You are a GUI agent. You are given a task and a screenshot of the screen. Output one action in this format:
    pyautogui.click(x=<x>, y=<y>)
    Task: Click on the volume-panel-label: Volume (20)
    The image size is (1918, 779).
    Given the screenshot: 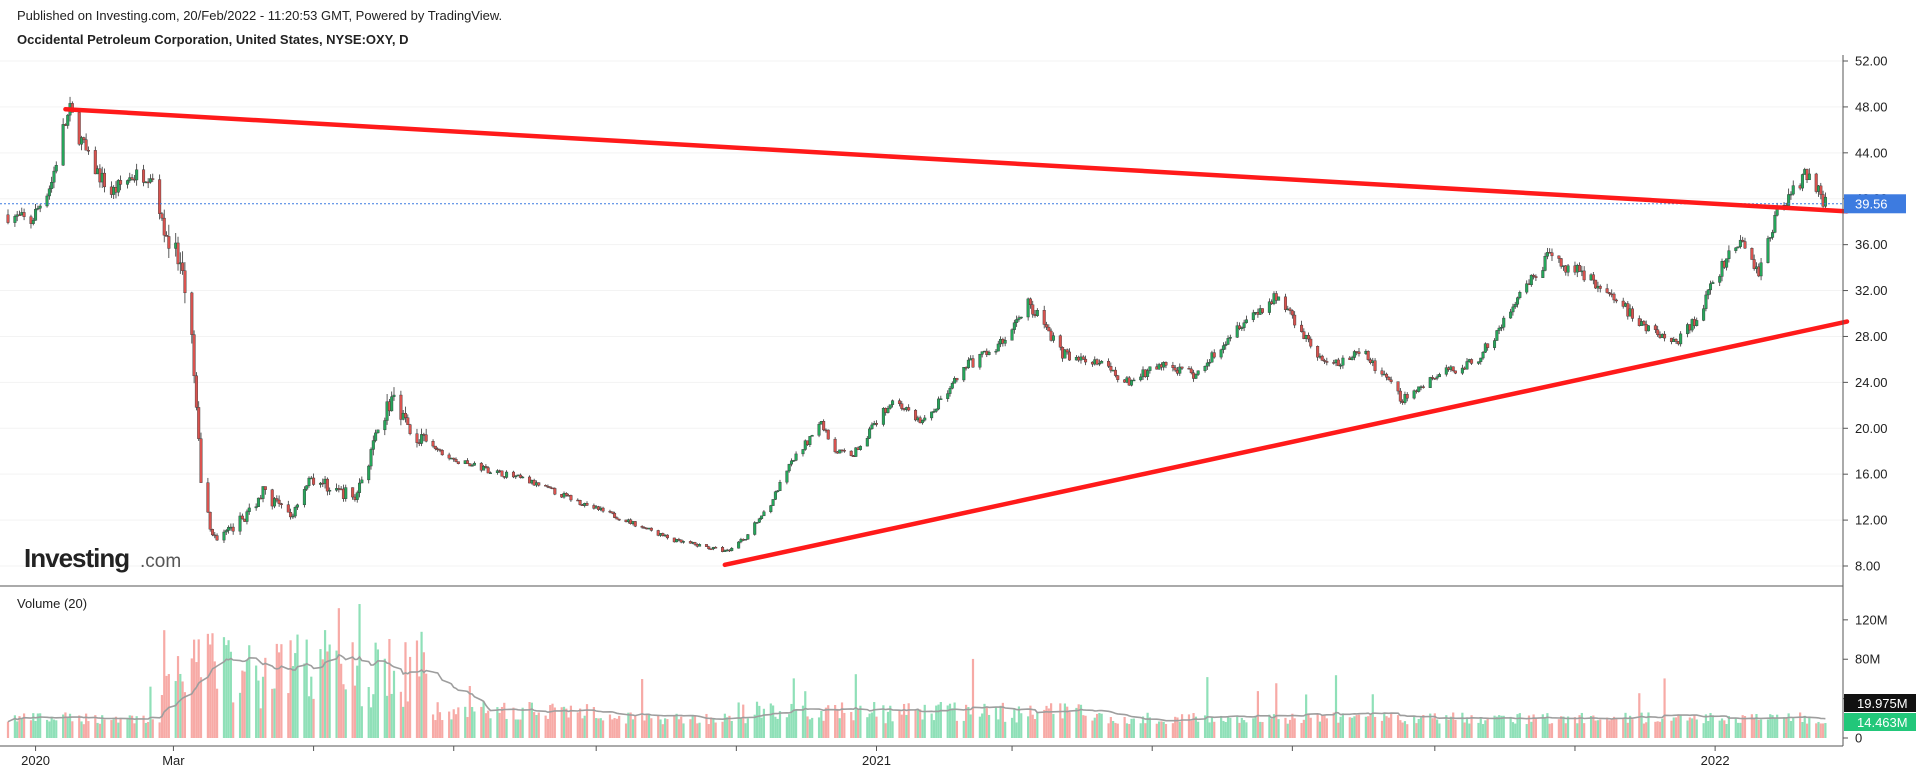 What is the action you would take?
    pyautogui.click(x=52, y=603)
    